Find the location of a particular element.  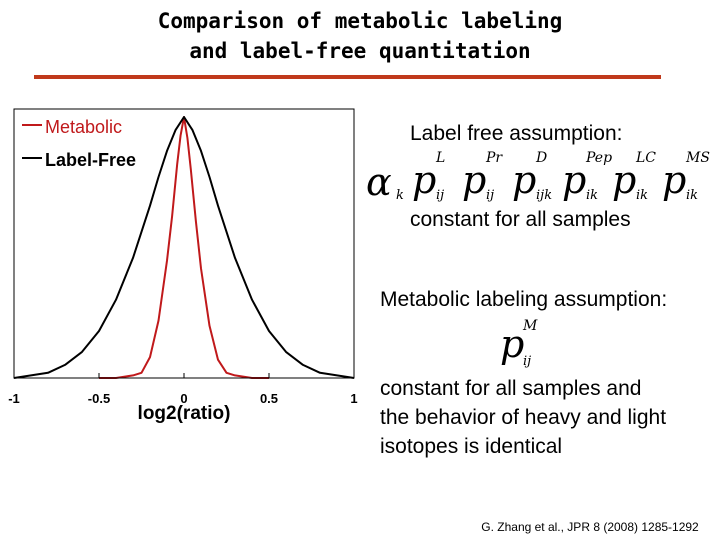

label-free-heading: Label free assumption: is located at coordinates (516, 133).